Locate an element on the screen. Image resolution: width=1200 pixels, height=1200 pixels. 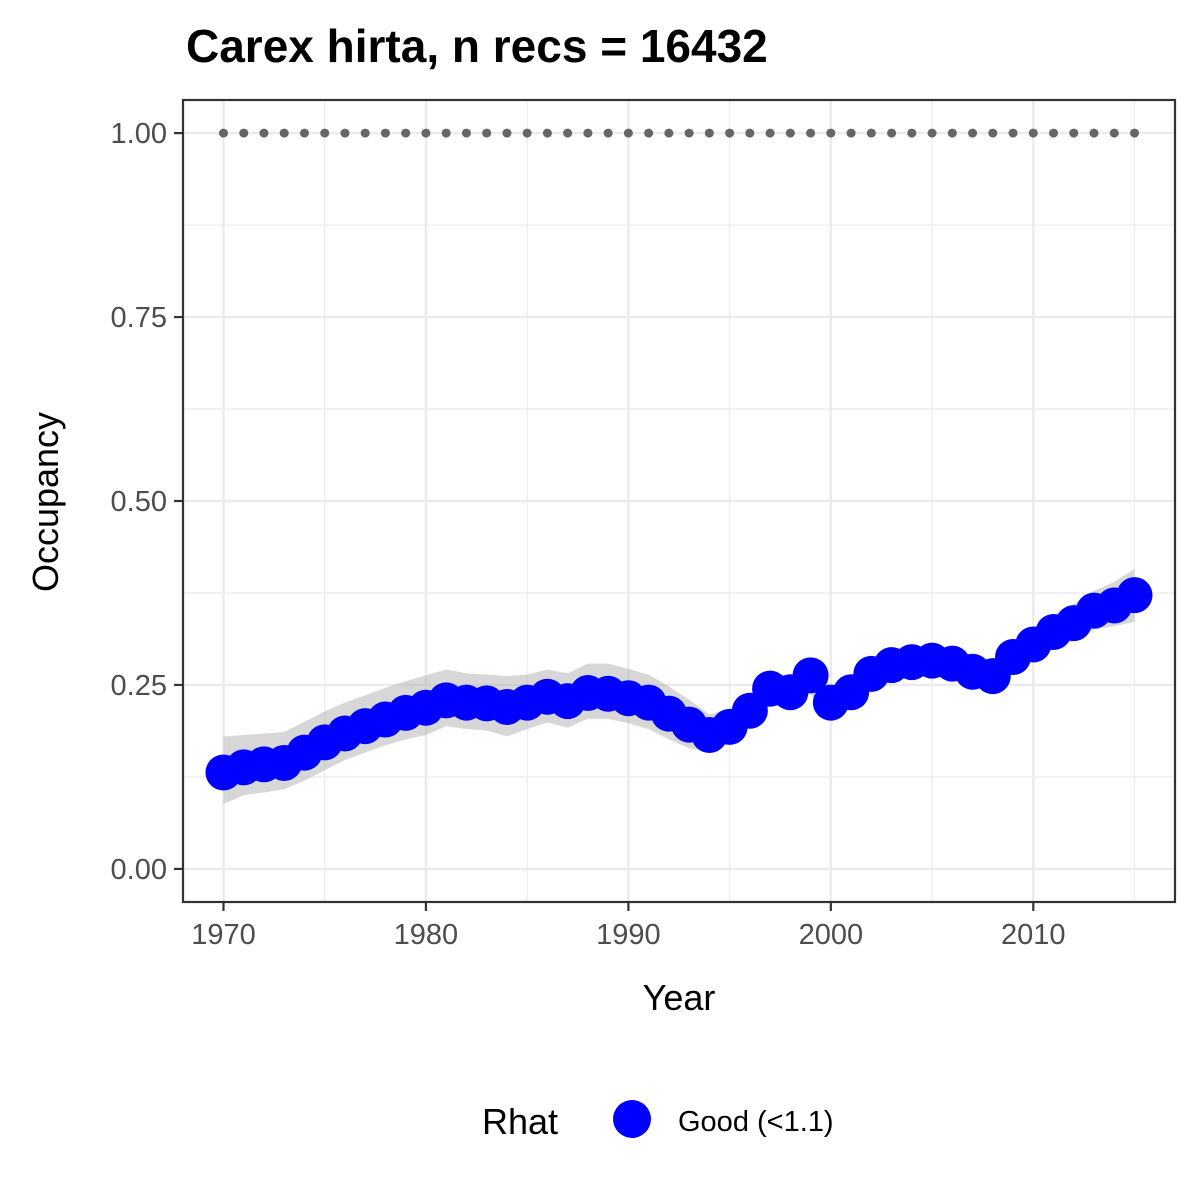
legend-label-good: Good (<1.1) is located at coordinates (756, 1122).